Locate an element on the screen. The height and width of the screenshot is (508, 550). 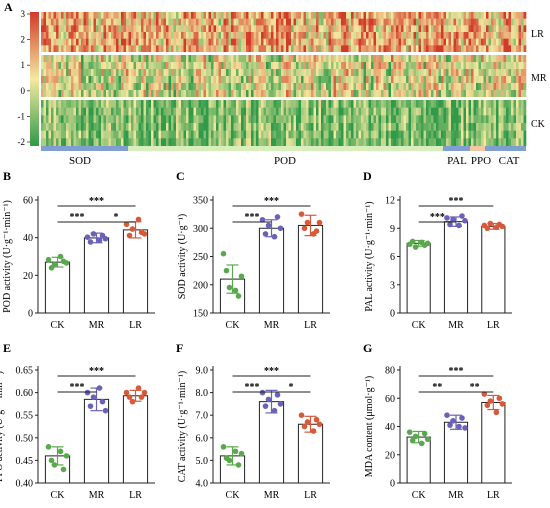
x-tick-label: LR is located at coordinates (135, 495).